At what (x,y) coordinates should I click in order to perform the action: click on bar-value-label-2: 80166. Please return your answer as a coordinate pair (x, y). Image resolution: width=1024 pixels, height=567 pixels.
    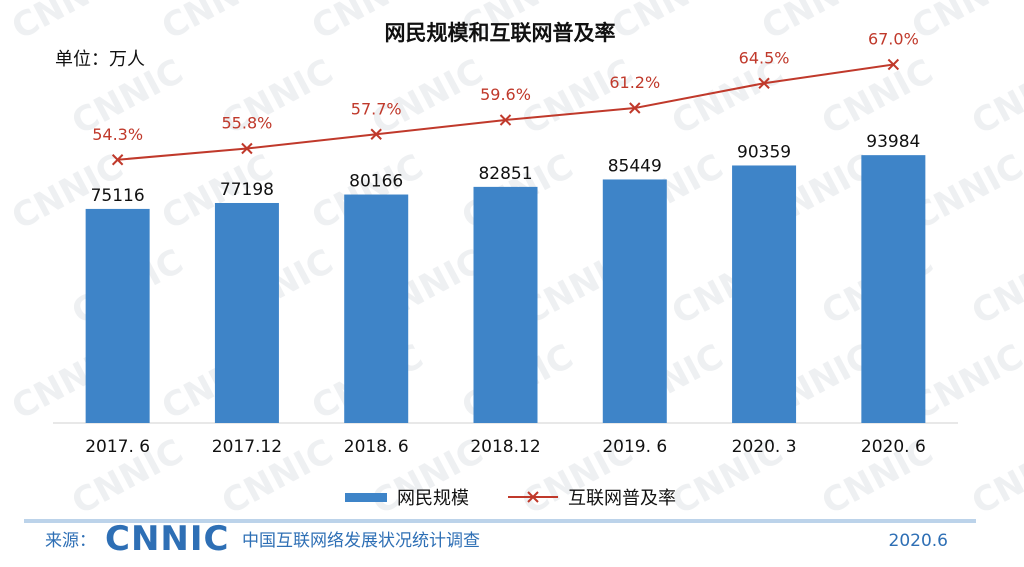
    Looking at the image, I should click on (376, 182).